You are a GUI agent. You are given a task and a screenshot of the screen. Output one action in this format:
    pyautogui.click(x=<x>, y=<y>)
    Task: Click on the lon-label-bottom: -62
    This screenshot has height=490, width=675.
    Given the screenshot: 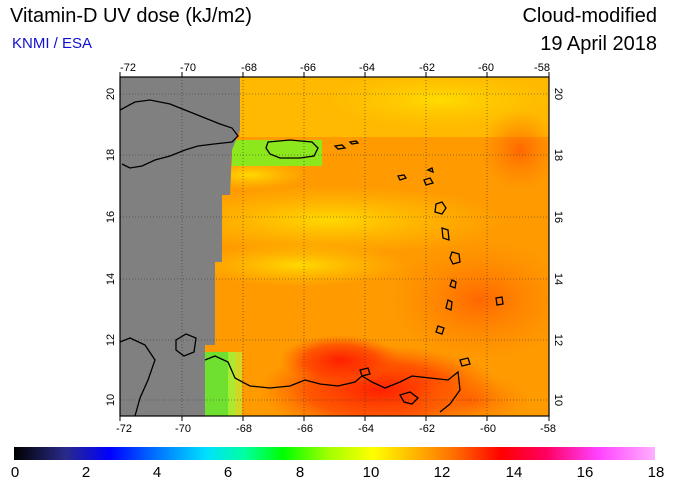 What is the action you would take?
    pyautogui.click(x=427, y=429)
    